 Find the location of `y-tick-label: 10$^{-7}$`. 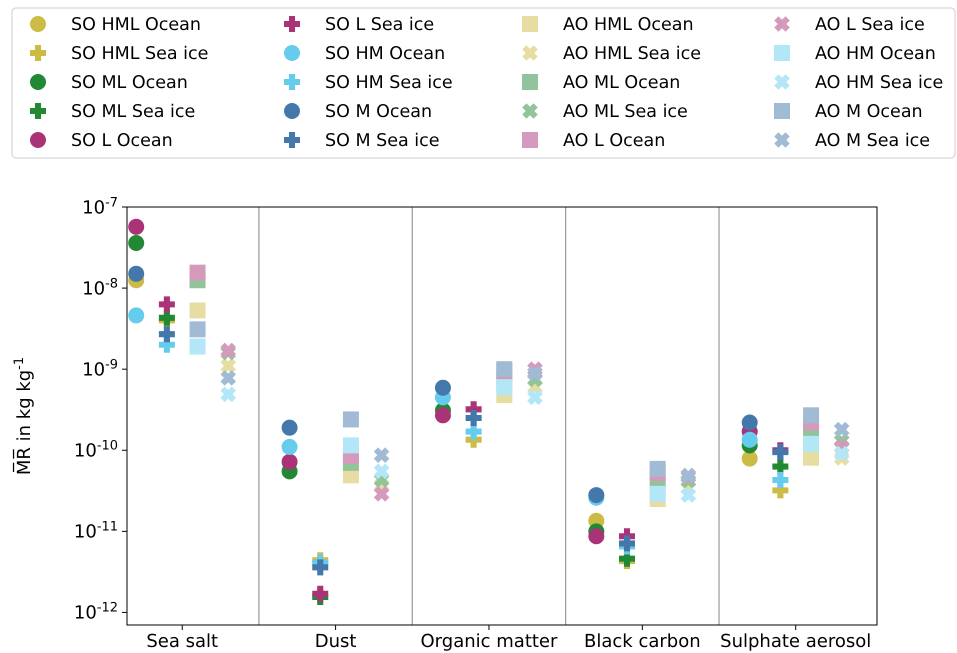

y-tick-label: 10$^{-7}$ is located at coordinates (100, 206).